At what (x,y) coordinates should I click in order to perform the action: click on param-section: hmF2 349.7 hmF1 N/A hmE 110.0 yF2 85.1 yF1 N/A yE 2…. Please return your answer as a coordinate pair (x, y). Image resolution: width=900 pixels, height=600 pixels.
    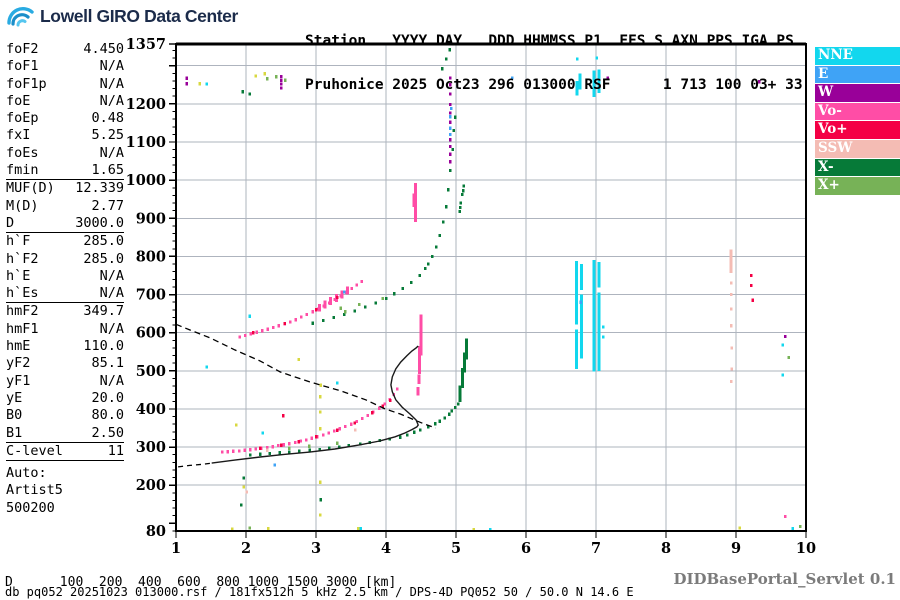
    Looking at the image, I should click on (65, 373).